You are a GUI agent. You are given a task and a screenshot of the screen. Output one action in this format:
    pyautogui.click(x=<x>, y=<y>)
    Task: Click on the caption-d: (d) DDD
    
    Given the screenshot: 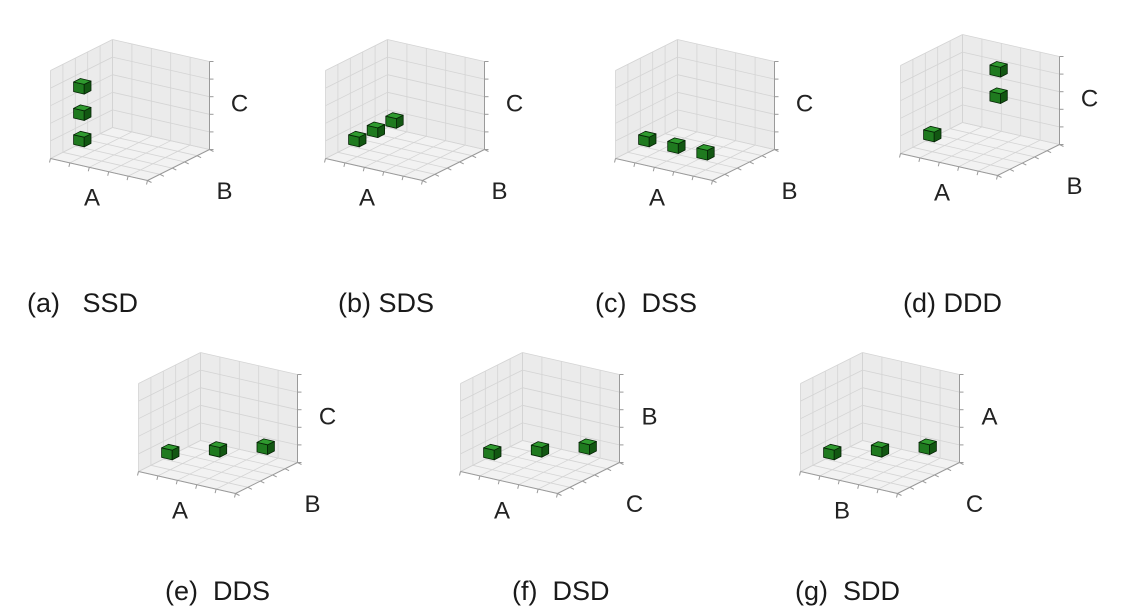 What is the action you would take?
    pyautogui.click(x=945, y=288)
    